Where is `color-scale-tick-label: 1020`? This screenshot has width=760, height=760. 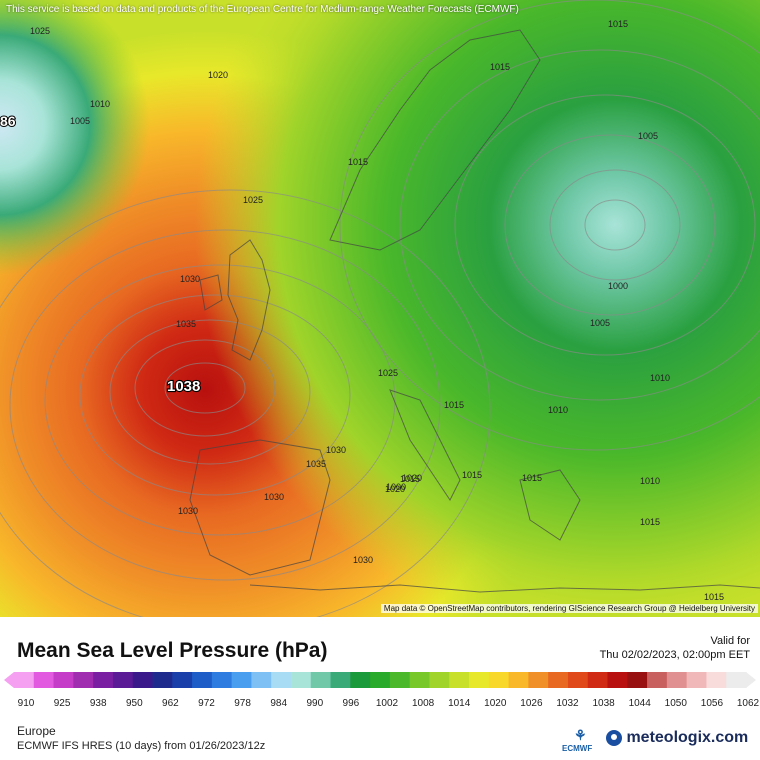
color-scale-tick-label: 1020 is located at coordinates (495, 703).